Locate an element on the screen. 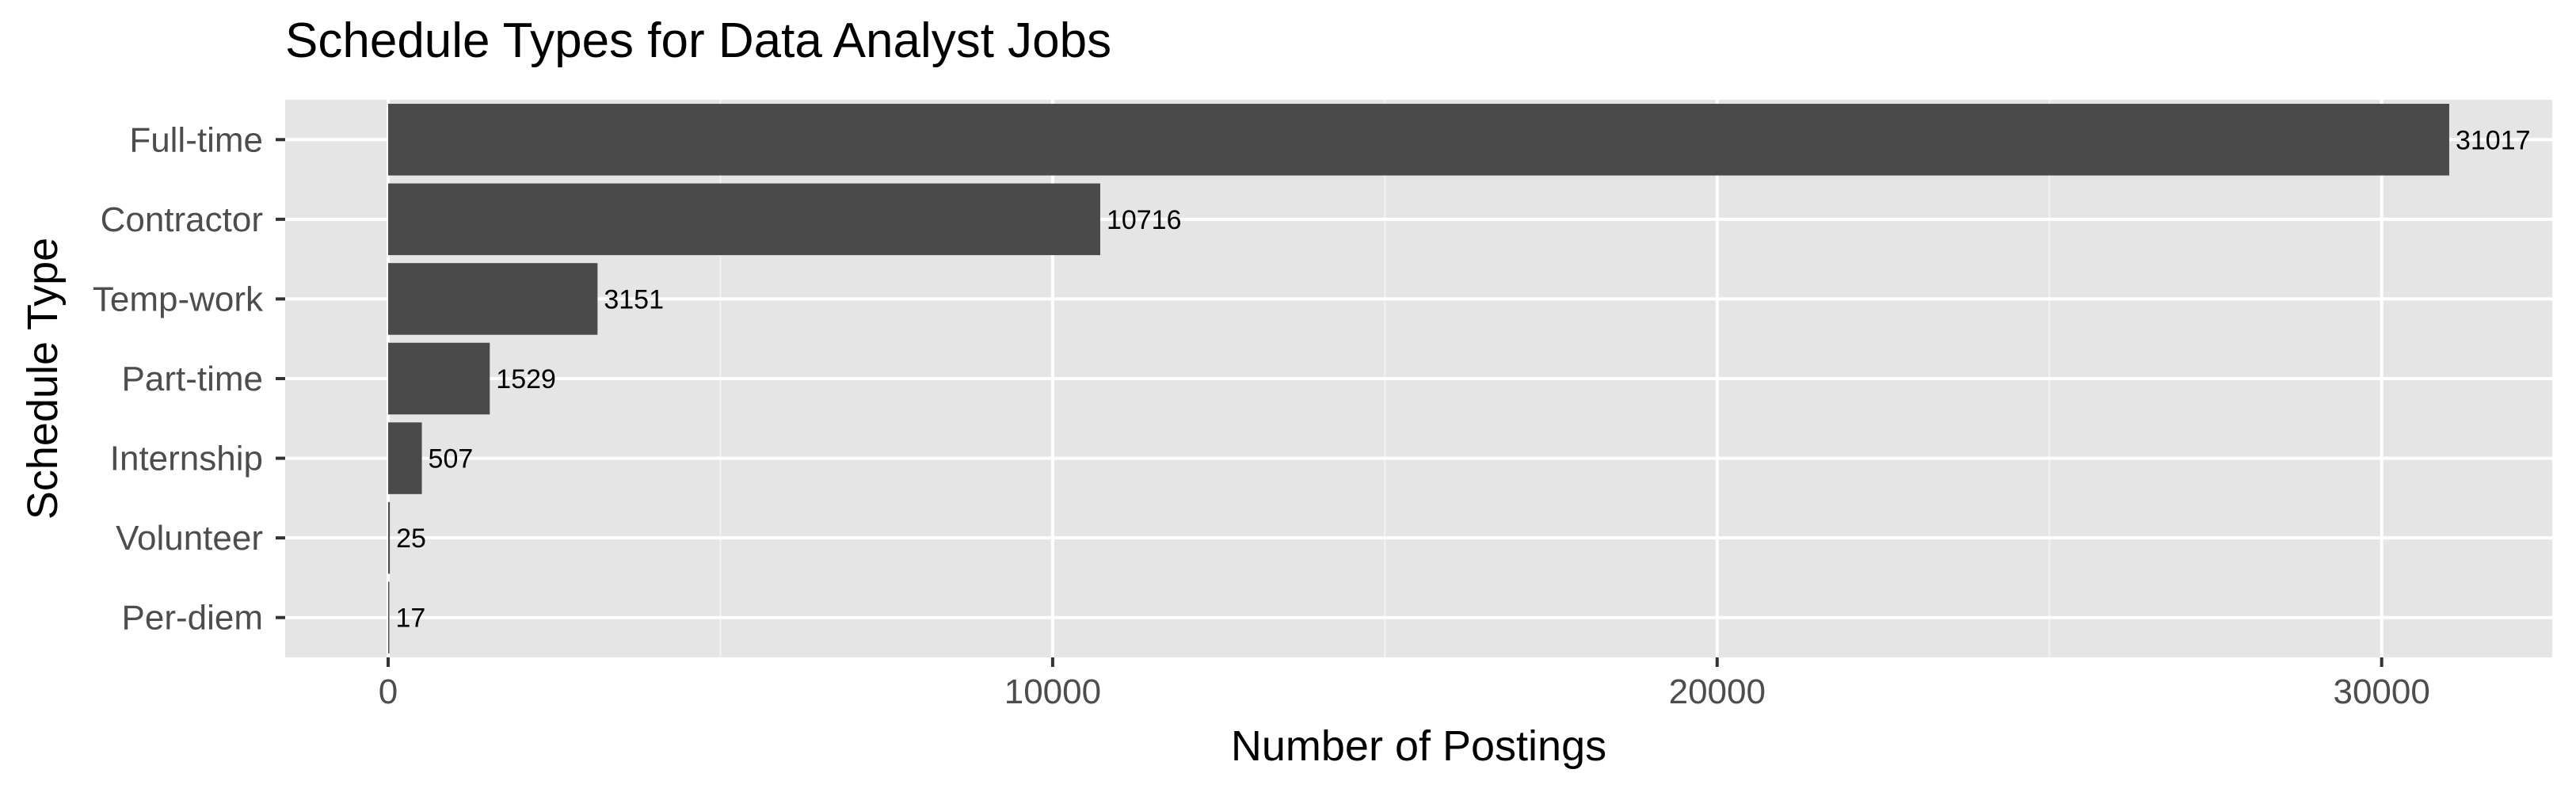 Image resolution: width=2576 pixels, height=796 pixels. bar-data-label: 507 is located at coordinates (451, 459).